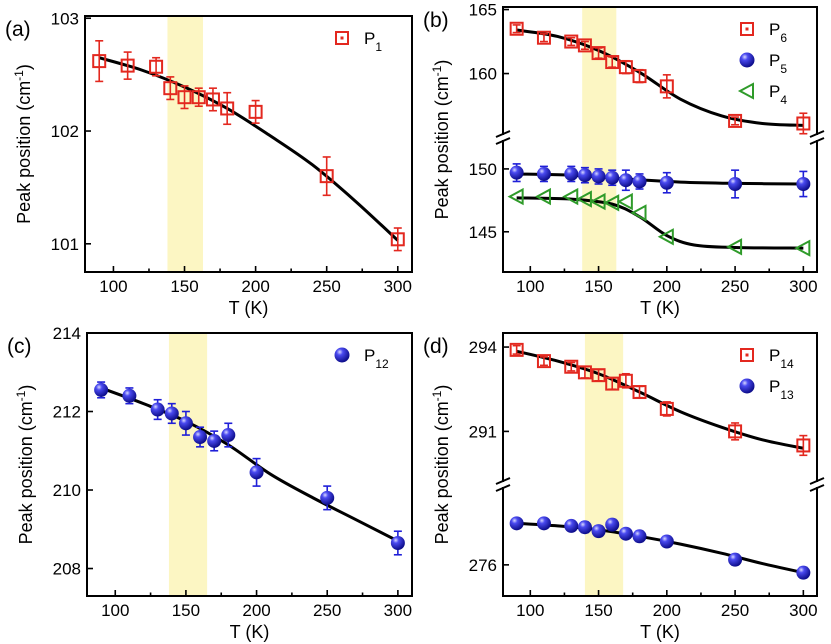 Image resolution: width=831 pixels, height=644 pixels. What do you see at coordinates (660, 478) in the screenshot?
I see `series-P13: P13` at bounding box center [660, 478].